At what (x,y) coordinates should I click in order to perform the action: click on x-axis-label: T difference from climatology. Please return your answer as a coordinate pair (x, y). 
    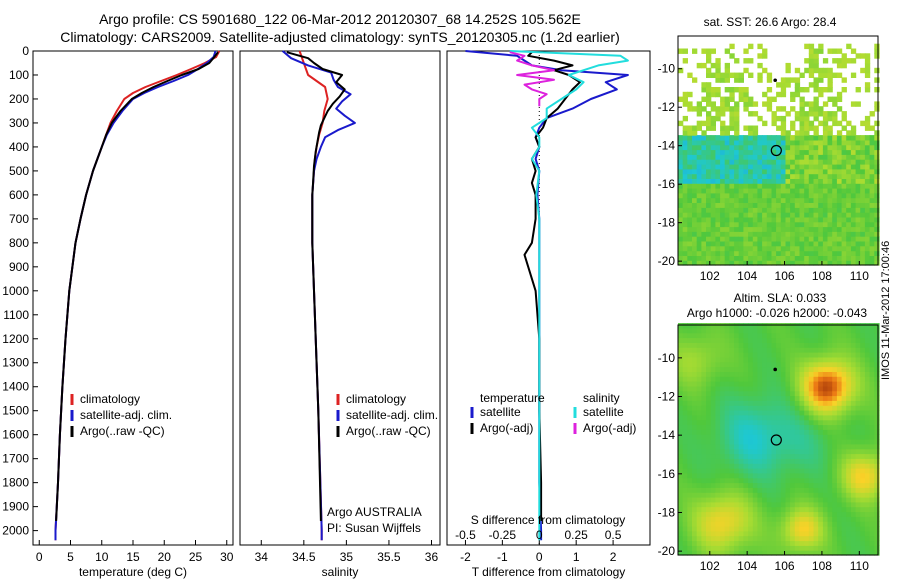
    Looking at the image, I should click on (549, 572).